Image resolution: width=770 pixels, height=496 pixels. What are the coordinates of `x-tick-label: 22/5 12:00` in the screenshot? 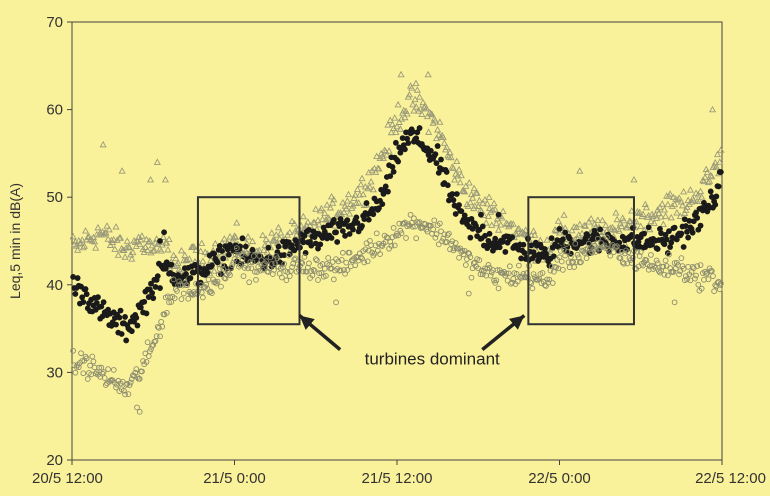 It's located at (730, 478).